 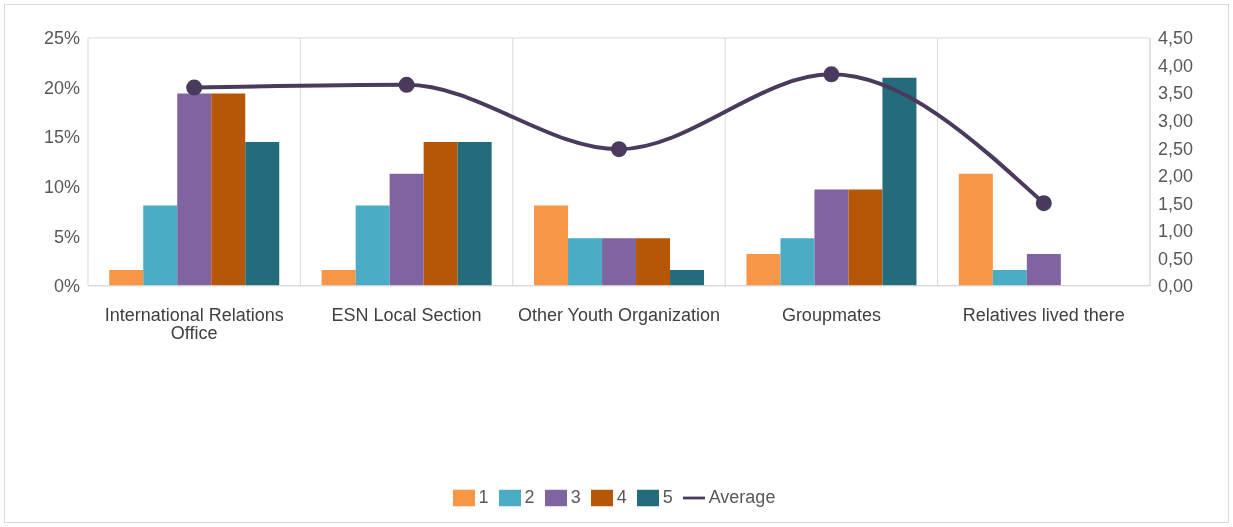 I want to click on y2-tick-label: 4,50, so click(x=1176, y=38).